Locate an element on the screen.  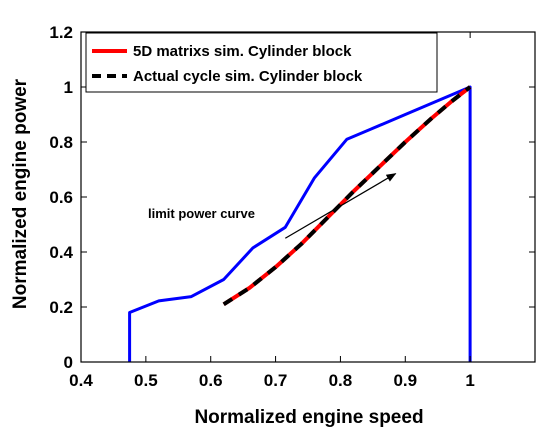
x-tick-label: 0.6 is located at coordinates (211, 380).